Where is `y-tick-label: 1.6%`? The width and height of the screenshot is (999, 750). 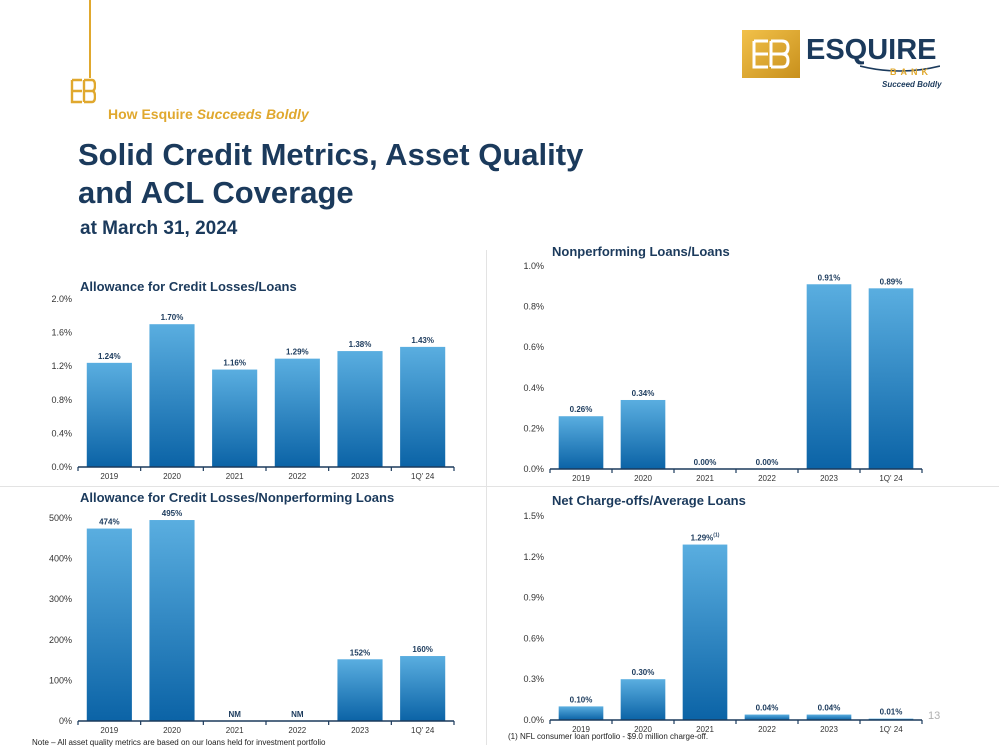 y-tick-label: 1.6% is located at coordinates (61, 333).